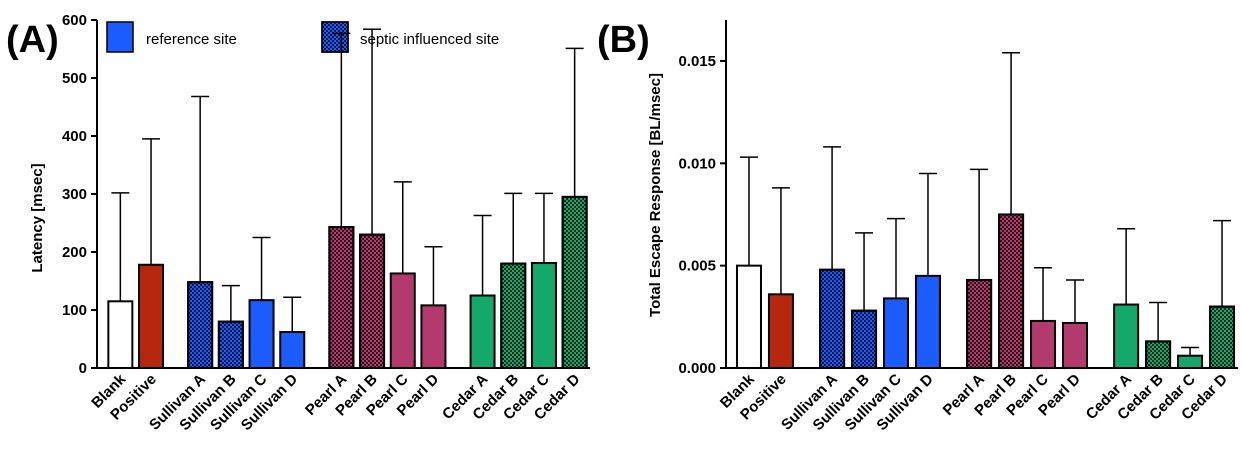 The image size is (1243, 452). I want to click on panel-a-y-tick-label: 600, so click(74, 20).